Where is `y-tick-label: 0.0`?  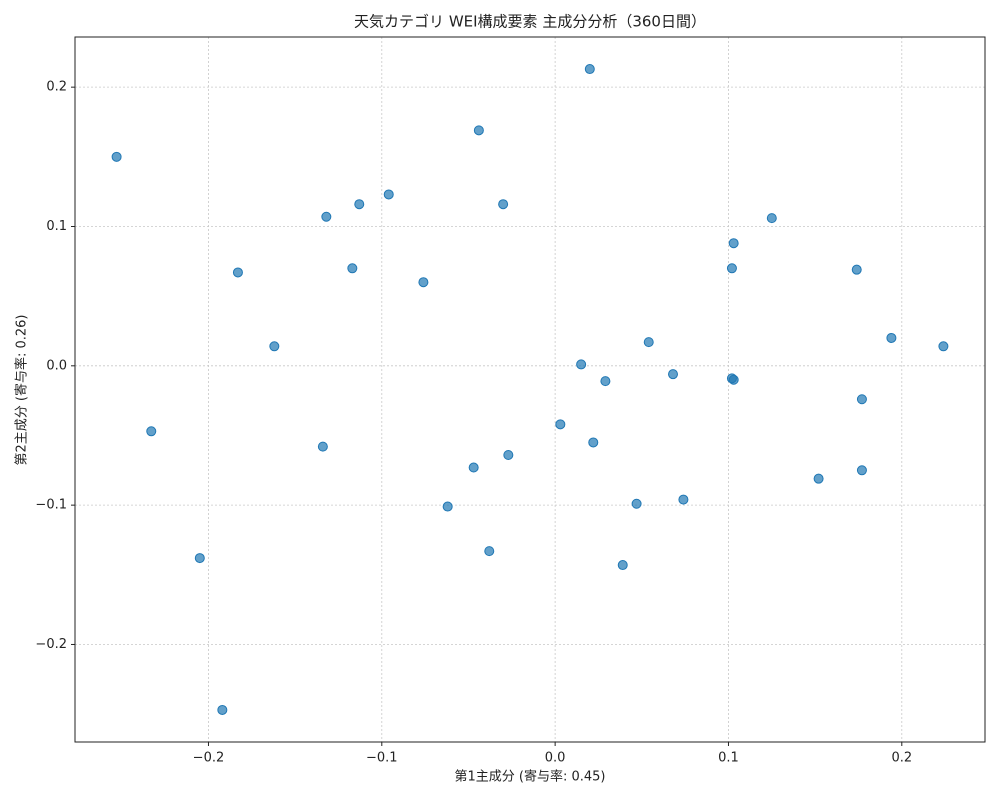 y-tick-label: 0.0 is located at coordinates (56, 365).